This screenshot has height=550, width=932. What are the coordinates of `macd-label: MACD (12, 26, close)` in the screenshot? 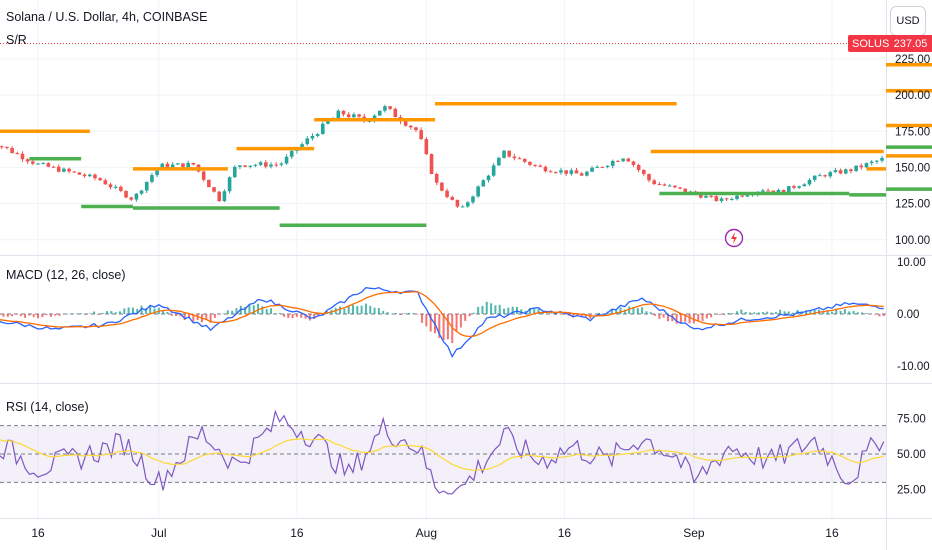 It's located at (65, 275).